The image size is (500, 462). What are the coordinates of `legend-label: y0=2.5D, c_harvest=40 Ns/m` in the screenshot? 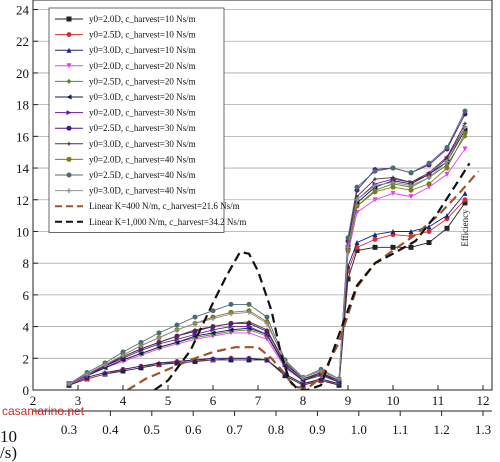 It's located at (142, 175).